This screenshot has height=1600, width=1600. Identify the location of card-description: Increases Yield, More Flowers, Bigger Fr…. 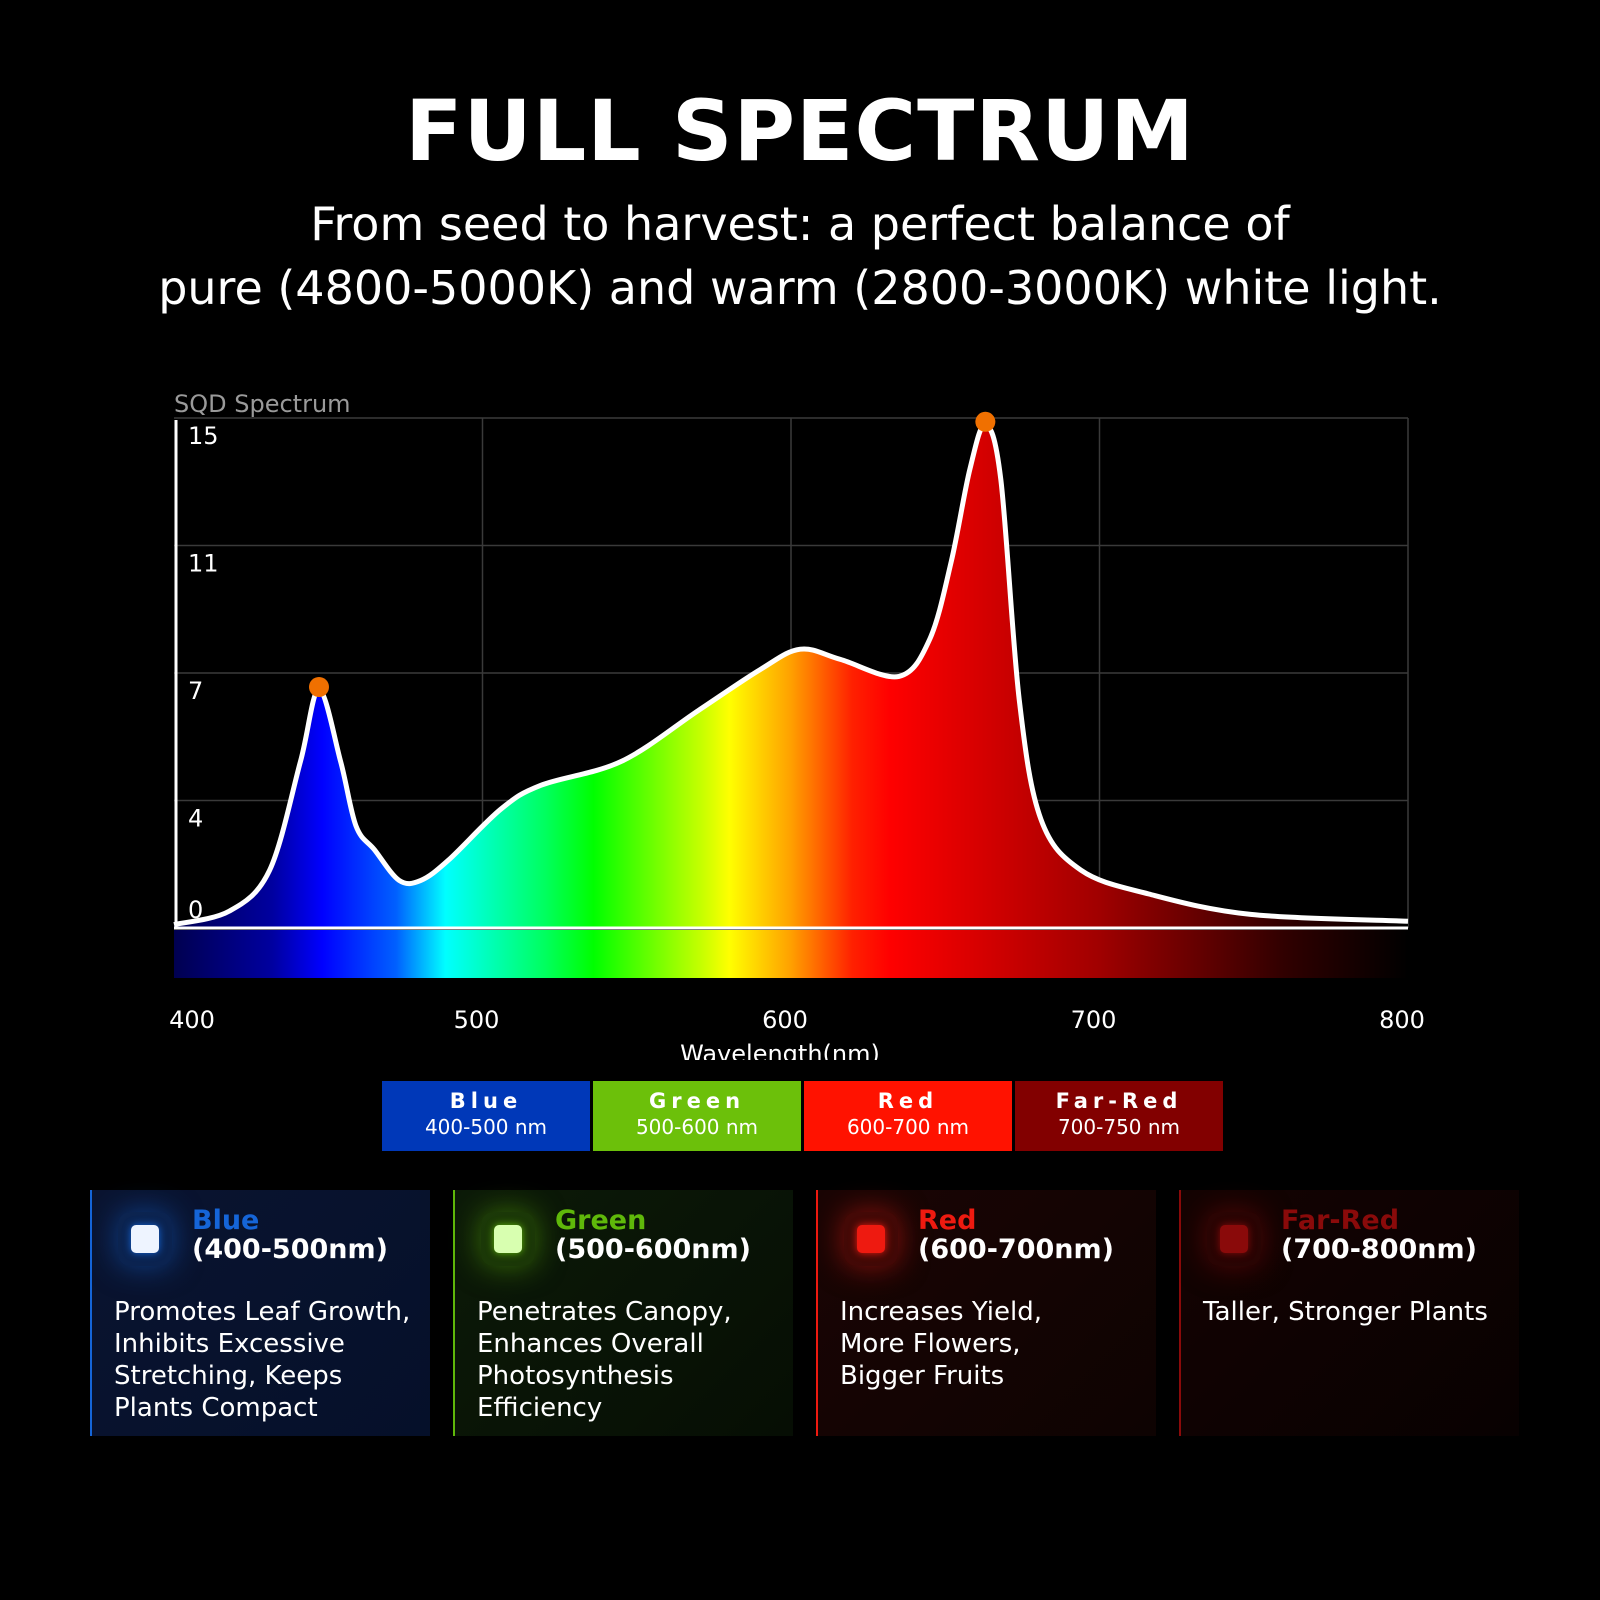
(941, 1344).